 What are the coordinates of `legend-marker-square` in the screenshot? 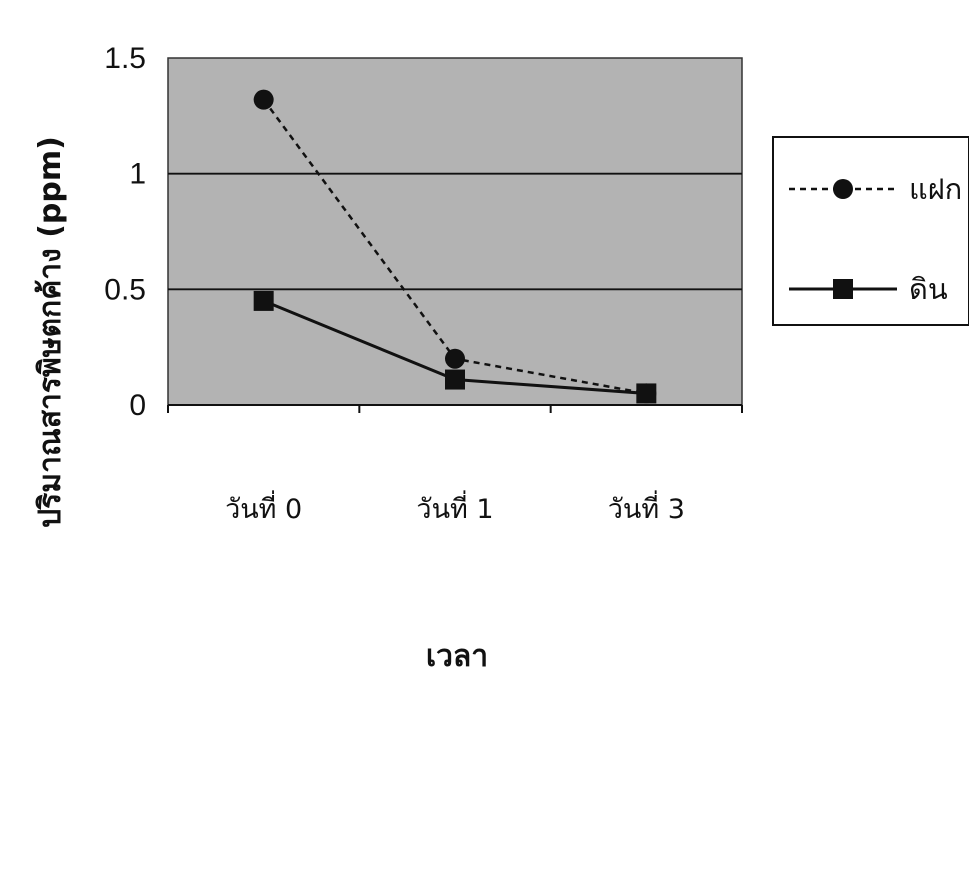 It's located at (843, 289).